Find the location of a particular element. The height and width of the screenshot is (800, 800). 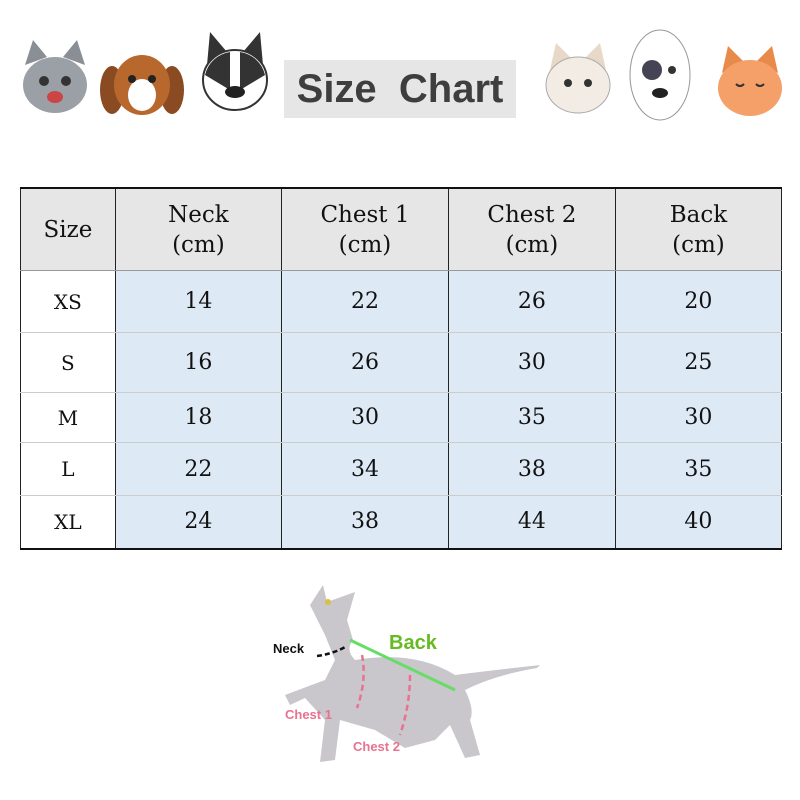

table-row: XL 24 38 44 40 is located at coordinates (401, 522).